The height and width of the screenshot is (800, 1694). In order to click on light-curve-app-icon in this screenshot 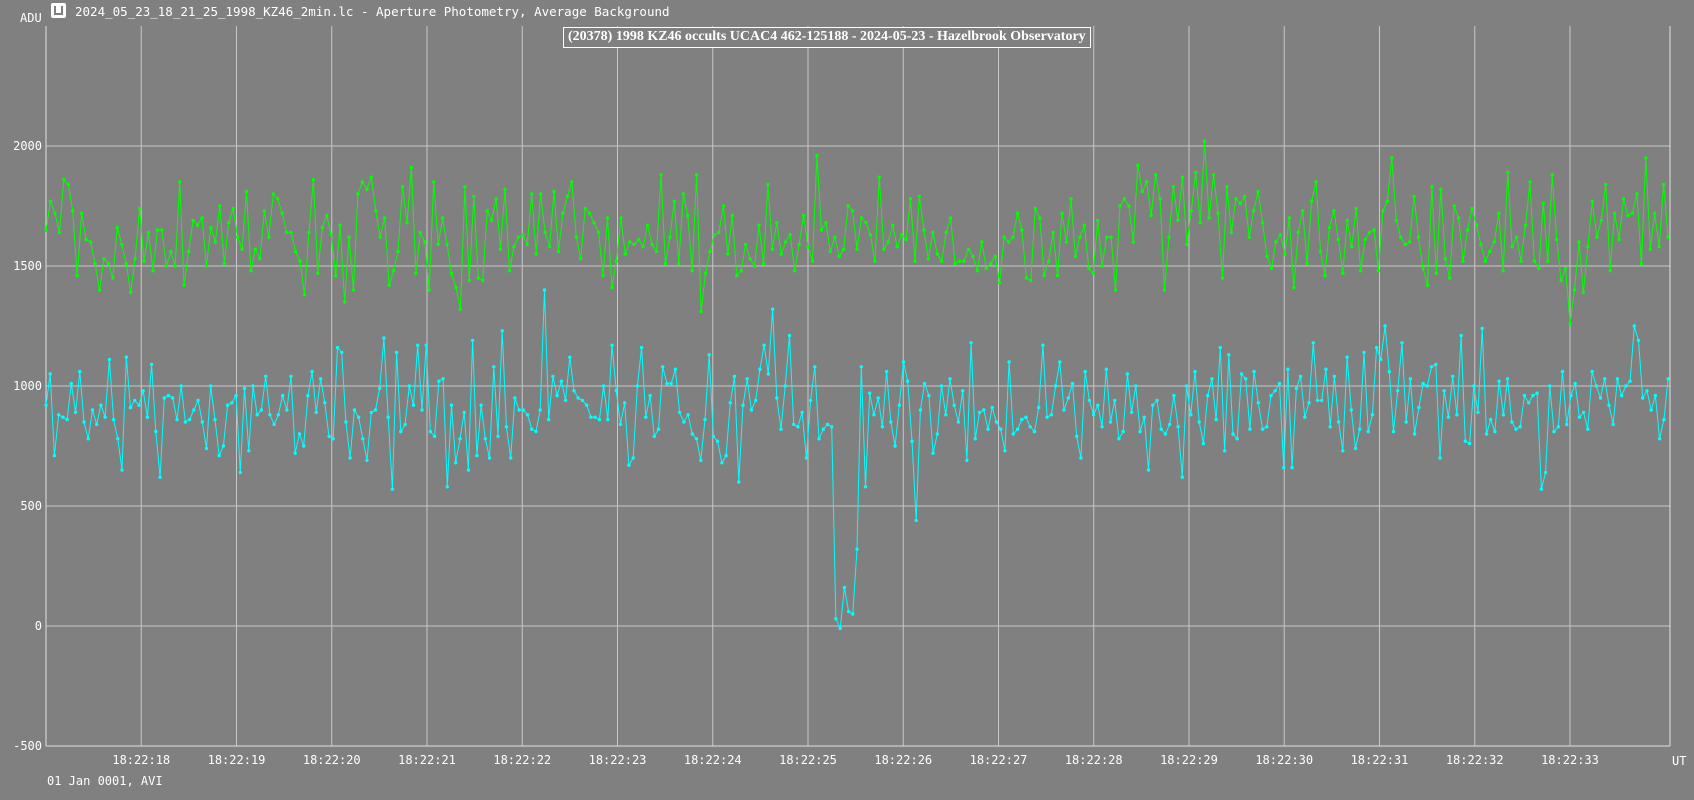, I will do `click(58, 10)`.